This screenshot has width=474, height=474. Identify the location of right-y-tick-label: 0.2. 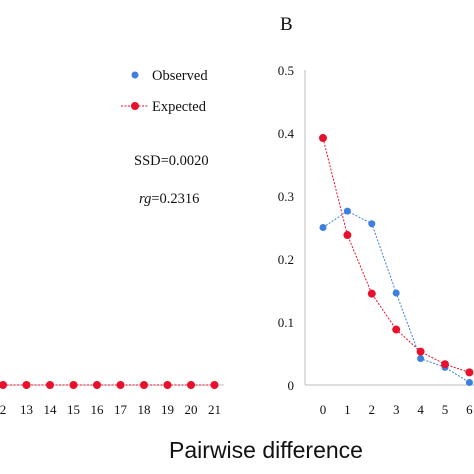
(286, 259).